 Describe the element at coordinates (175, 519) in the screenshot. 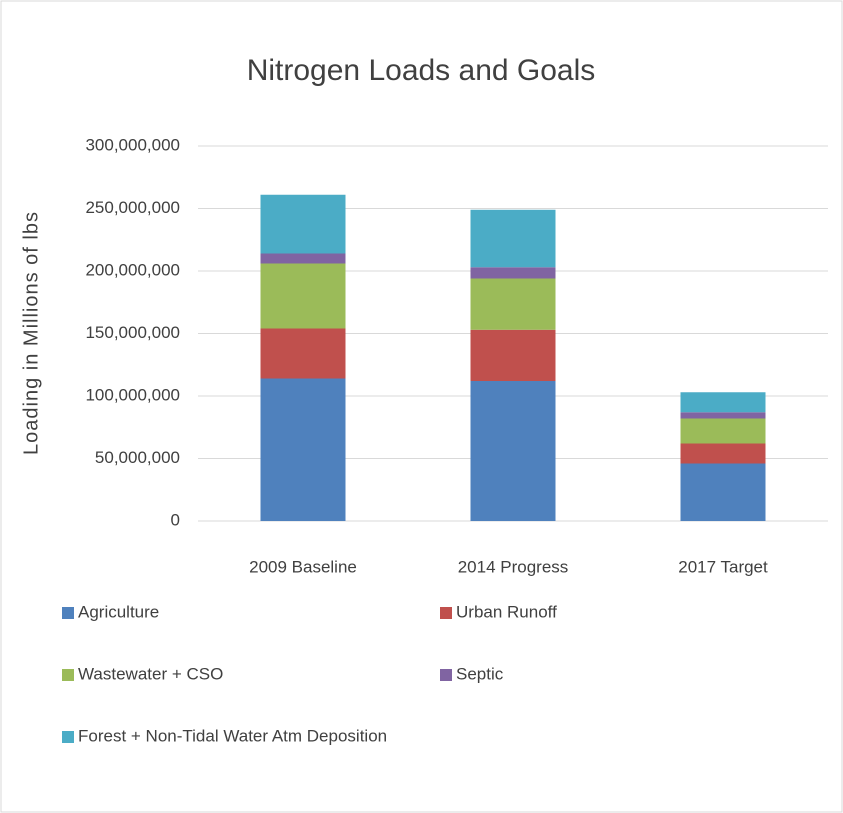

I see `y-tick-label: 0` at that location.